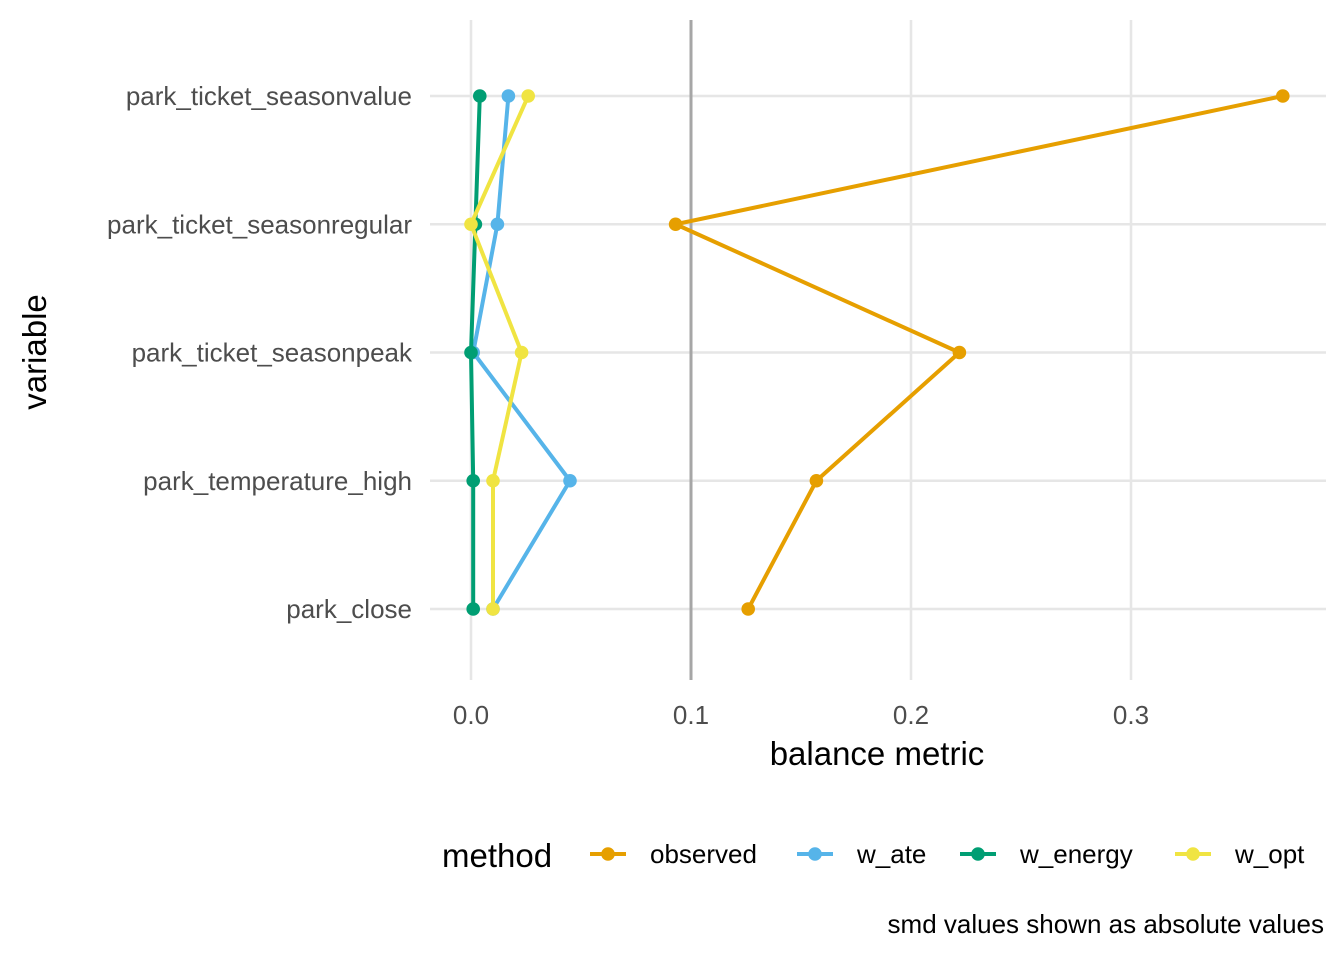 The width and height of the screenshot is (1344, 960). What do you see at coordinates (34, 352) in the screenshot?
I see `y-axis-title: variable` at bounding box center [34, 352].